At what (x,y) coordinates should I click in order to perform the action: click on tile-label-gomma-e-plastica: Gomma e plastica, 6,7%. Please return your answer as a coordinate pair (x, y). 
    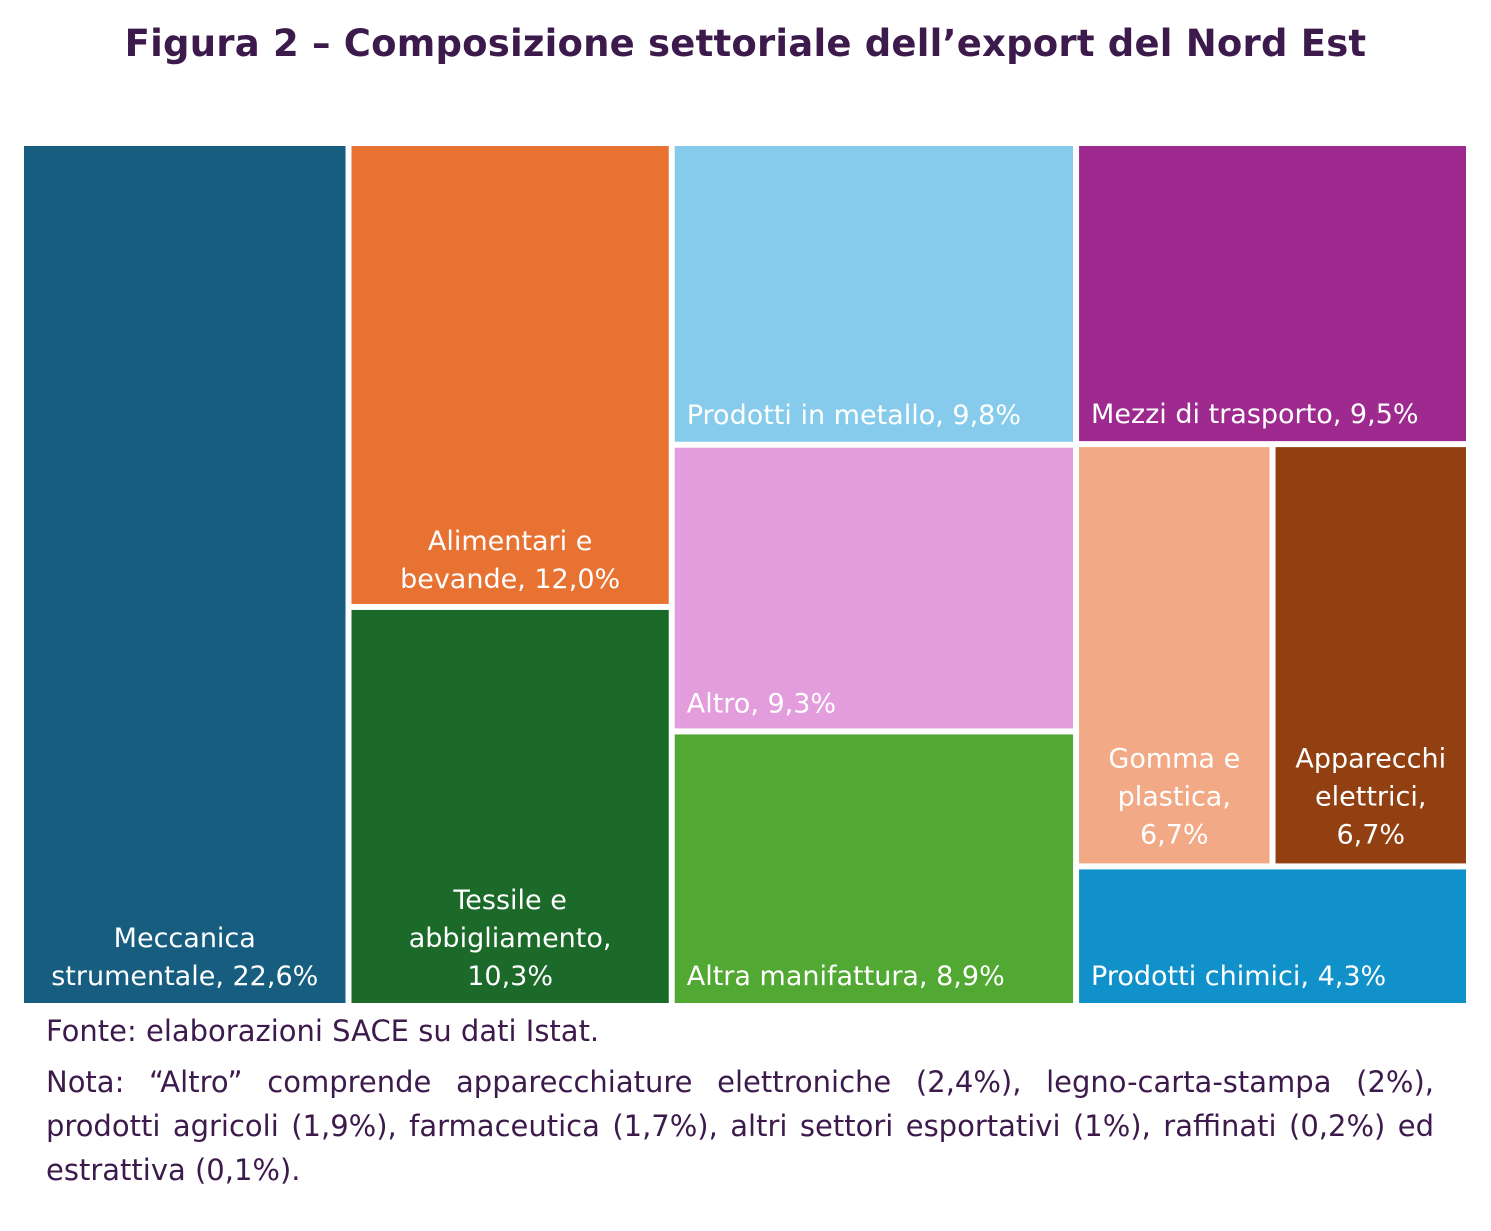
    Looking at the image, I should click on (1174, 796).